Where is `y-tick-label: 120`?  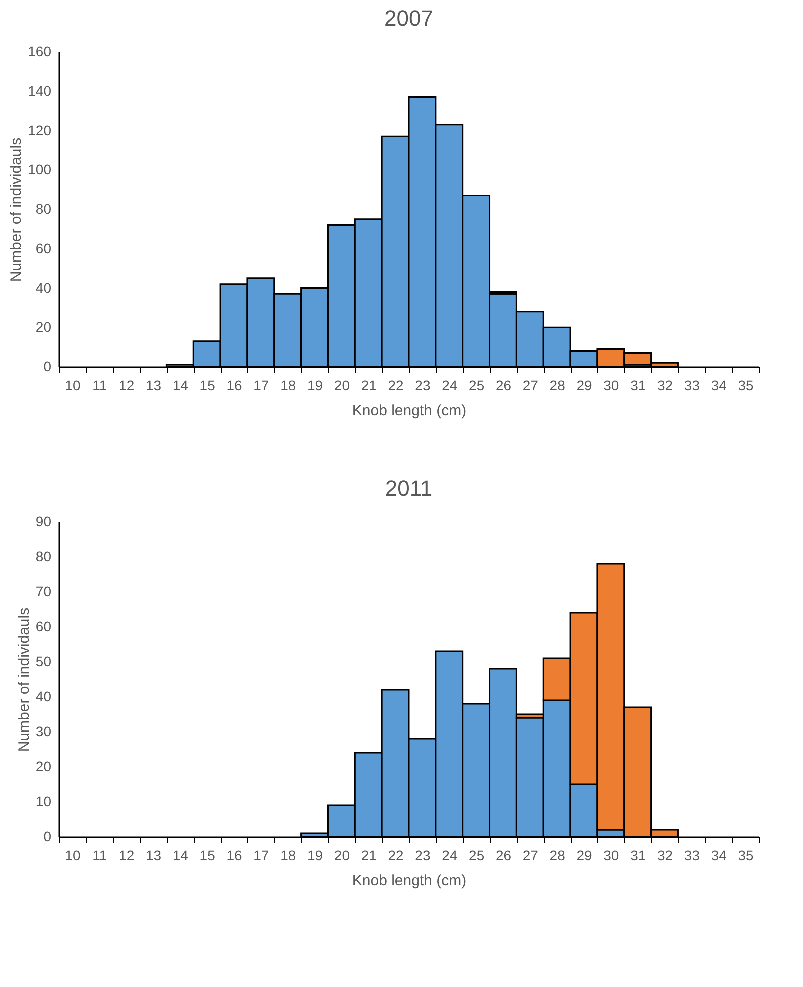 y-tick-label: 120 is located at coordinates (40, 130).